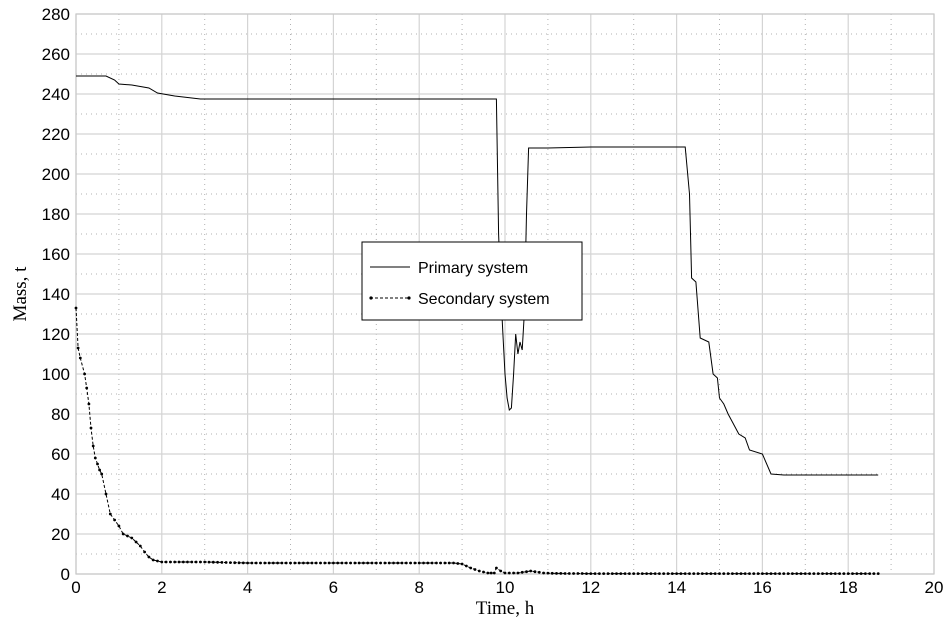 The width and height of the screenshot is (952, 628). Describe the element at coordinates (676, 587) in the screenshot. I see `x-tick-label: 14` at that location.